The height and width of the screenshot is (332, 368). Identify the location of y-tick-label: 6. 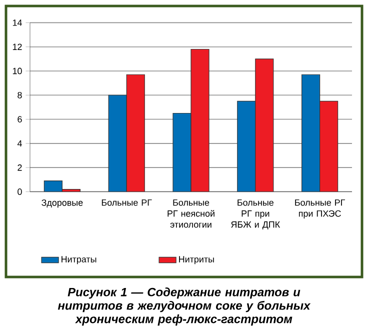
(20, 119).